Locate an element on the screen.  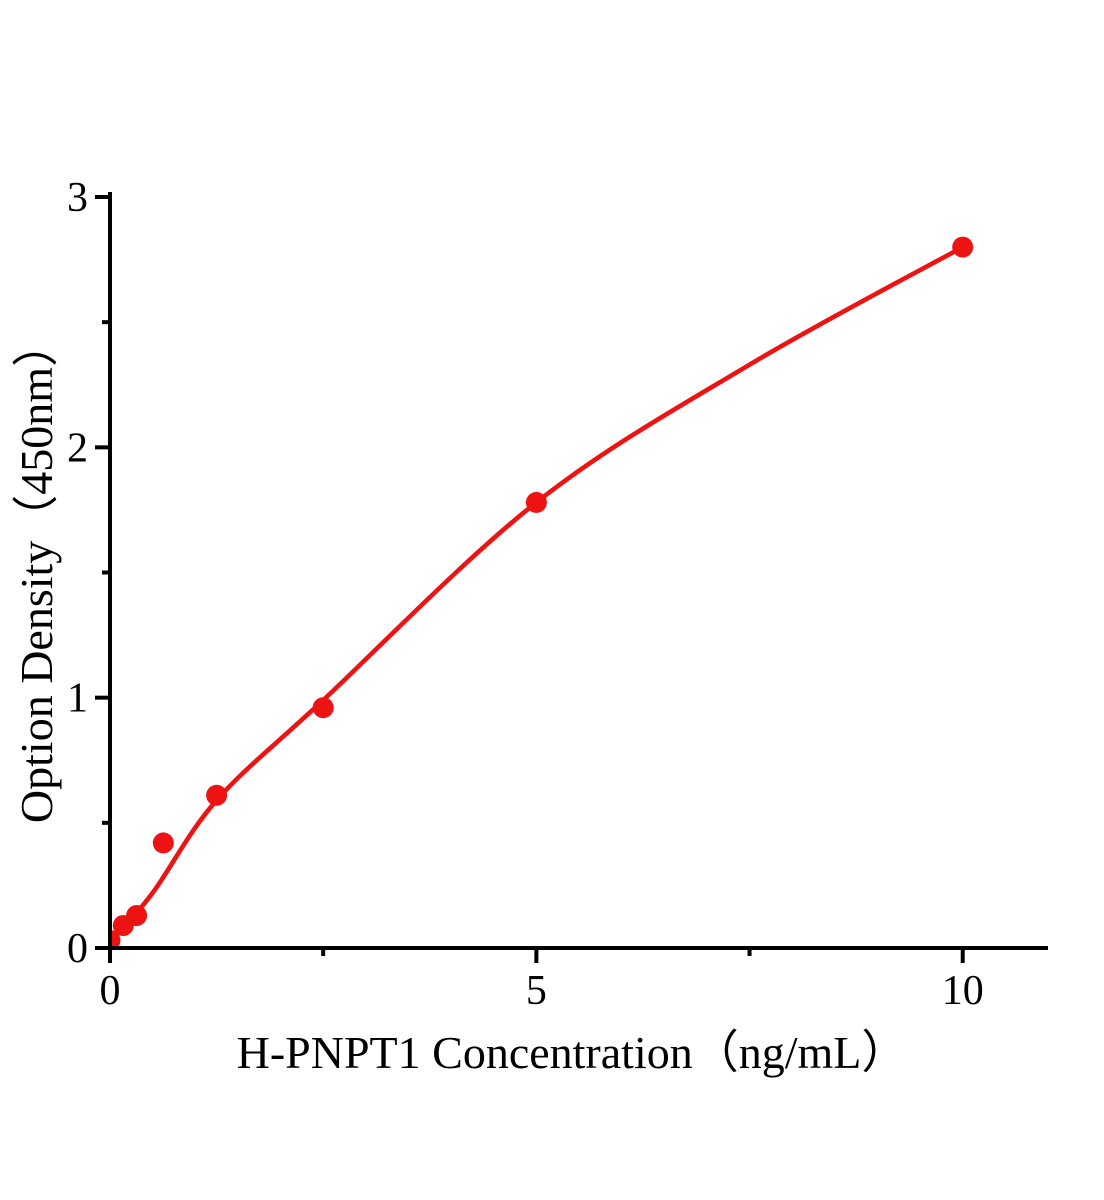
x-tick-label: 0 is located at coordinates (110, 991).